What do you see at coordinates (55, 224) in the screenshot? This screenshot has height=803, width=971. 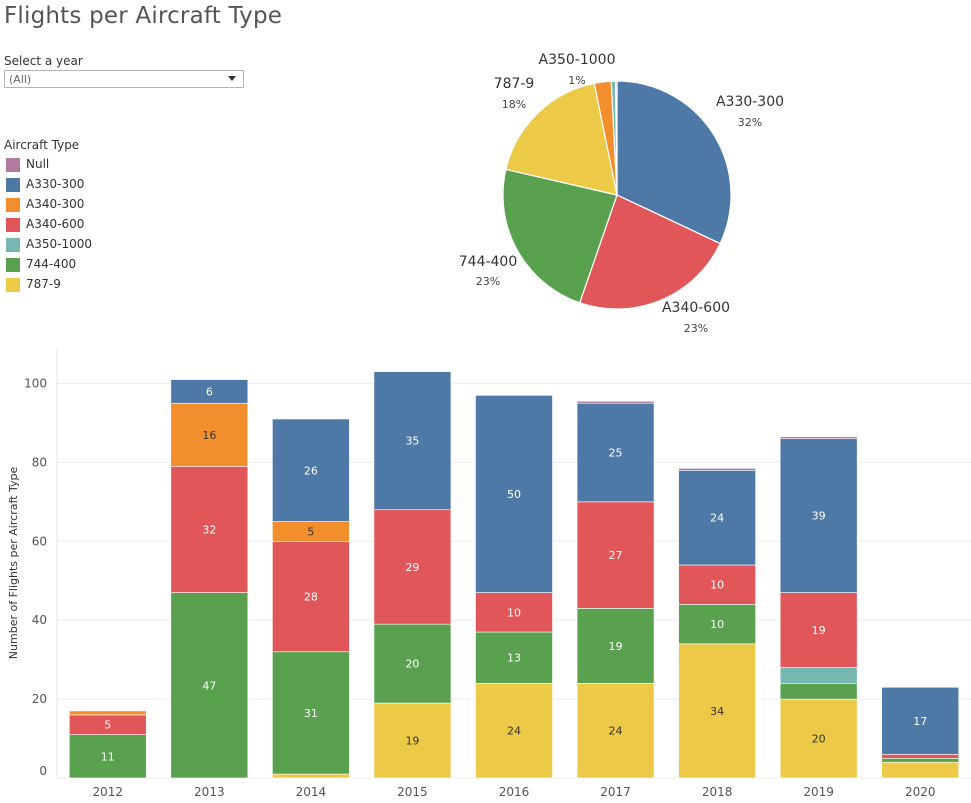 I see `legend-item-label: A340-600` at bounding box center [55, 224].